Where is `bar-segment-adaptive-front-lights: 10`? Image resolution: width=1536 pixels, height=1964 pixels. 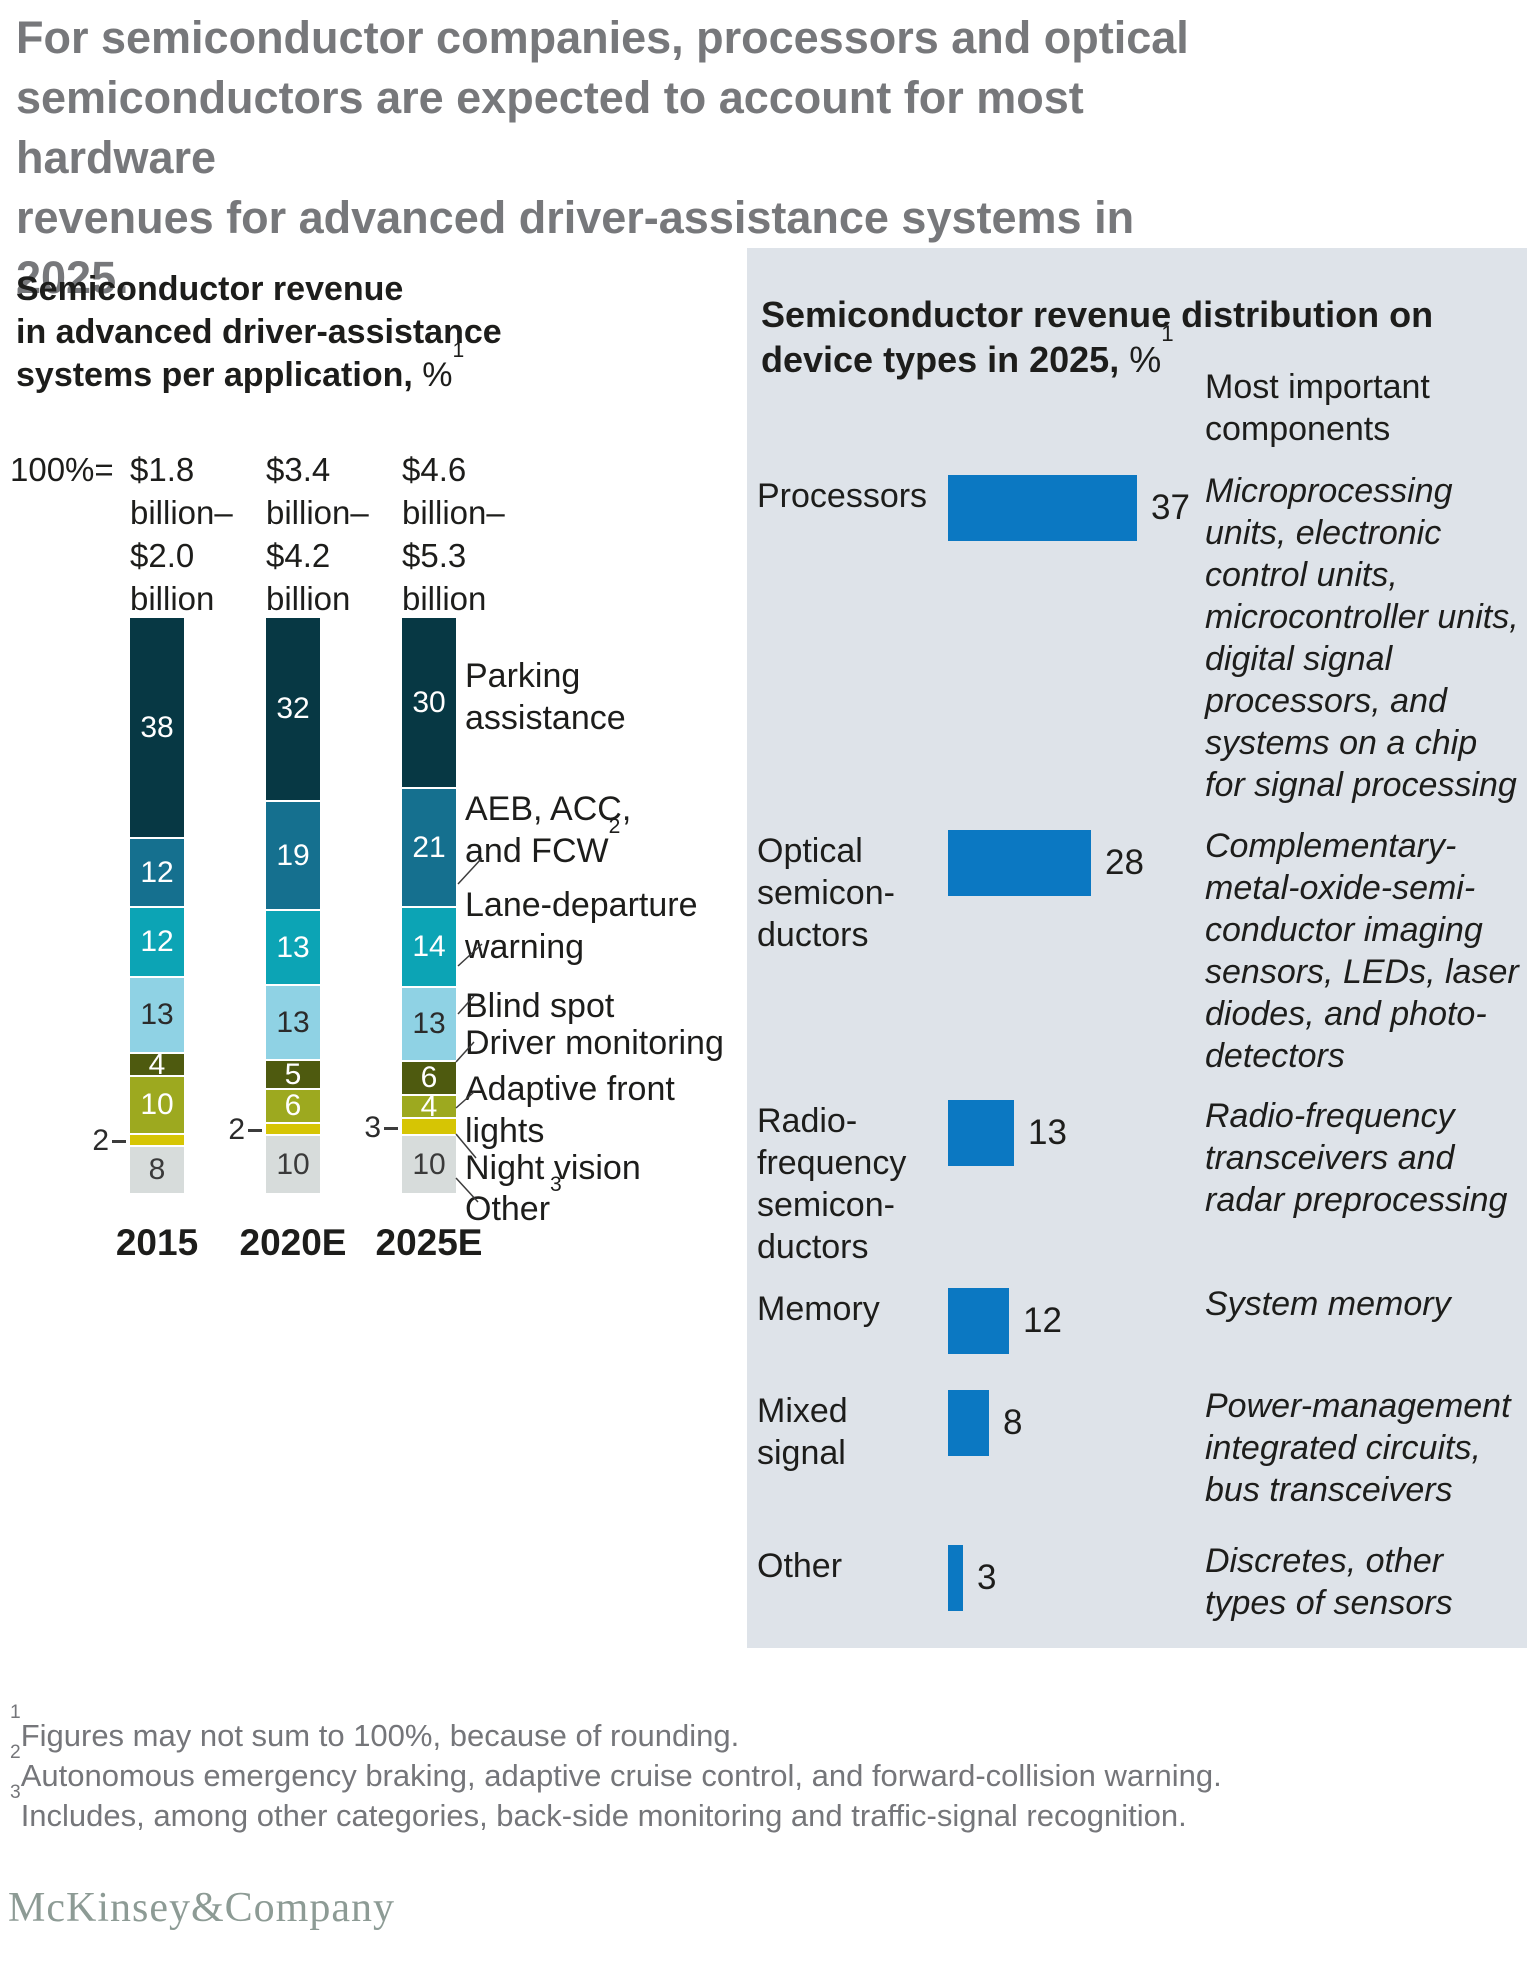
bar-segment-adaptive-front-lights: 10 is located at coordinates (157, 1106).